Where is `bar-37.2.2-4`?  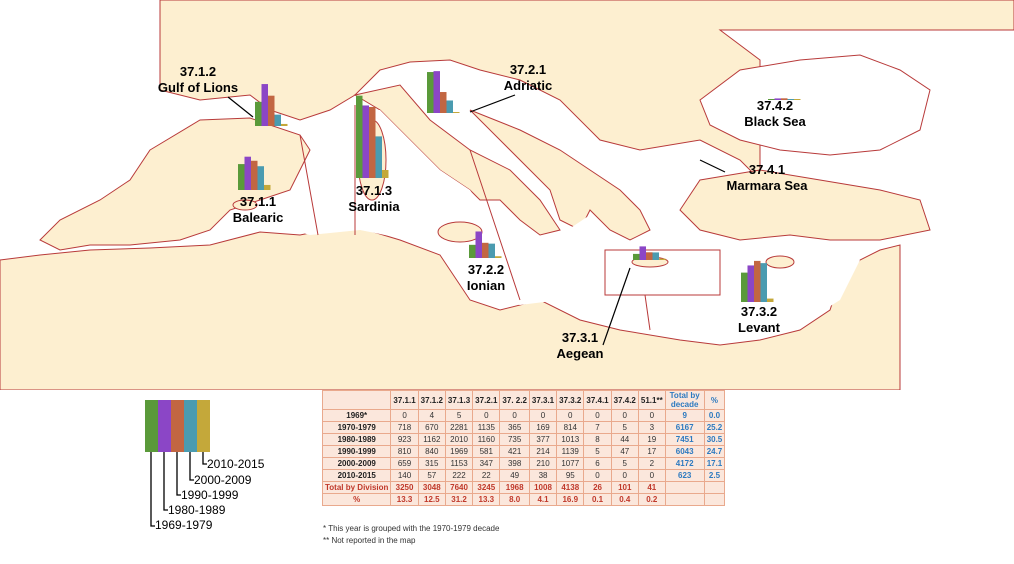 bar-37.2.2-4 is located at coordinates (498, 257).